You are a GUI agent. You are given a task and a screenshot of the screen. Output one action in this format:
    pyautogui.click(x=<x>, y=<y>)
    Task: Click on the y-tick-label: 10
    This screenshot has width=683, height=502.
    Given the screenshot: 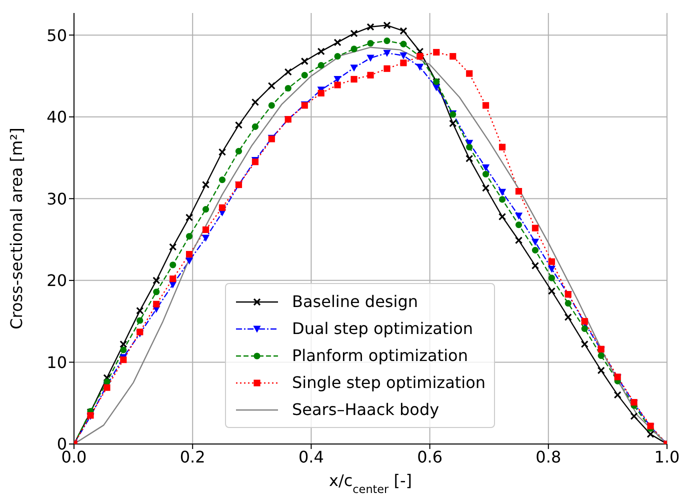 What is the action you would take?
    pyautogui.click(x=56, y=362)
    